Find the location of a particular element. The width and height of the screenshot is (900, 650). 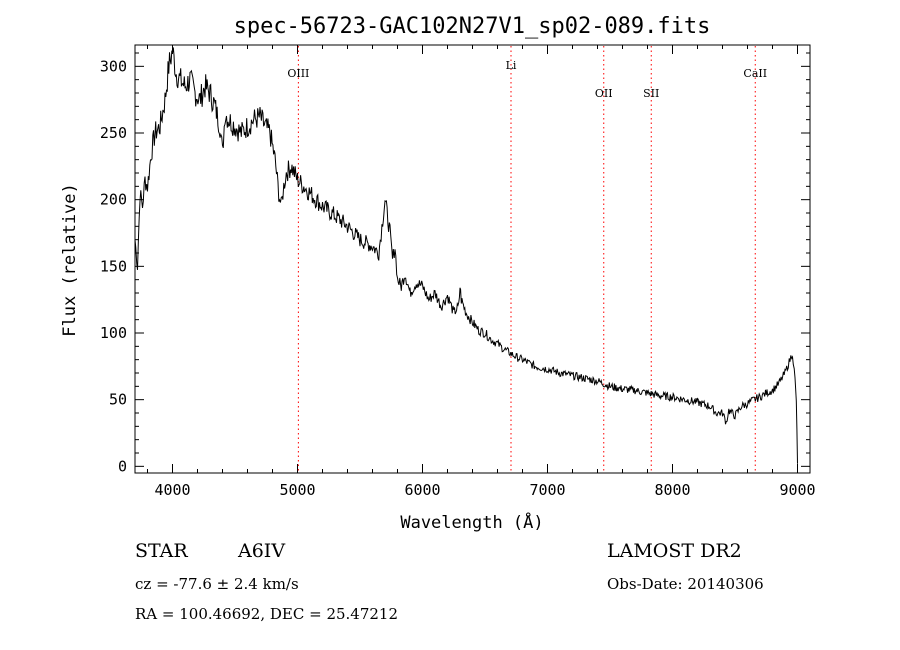

x-tick-label: 6000 is located at coordinates (422, 490).